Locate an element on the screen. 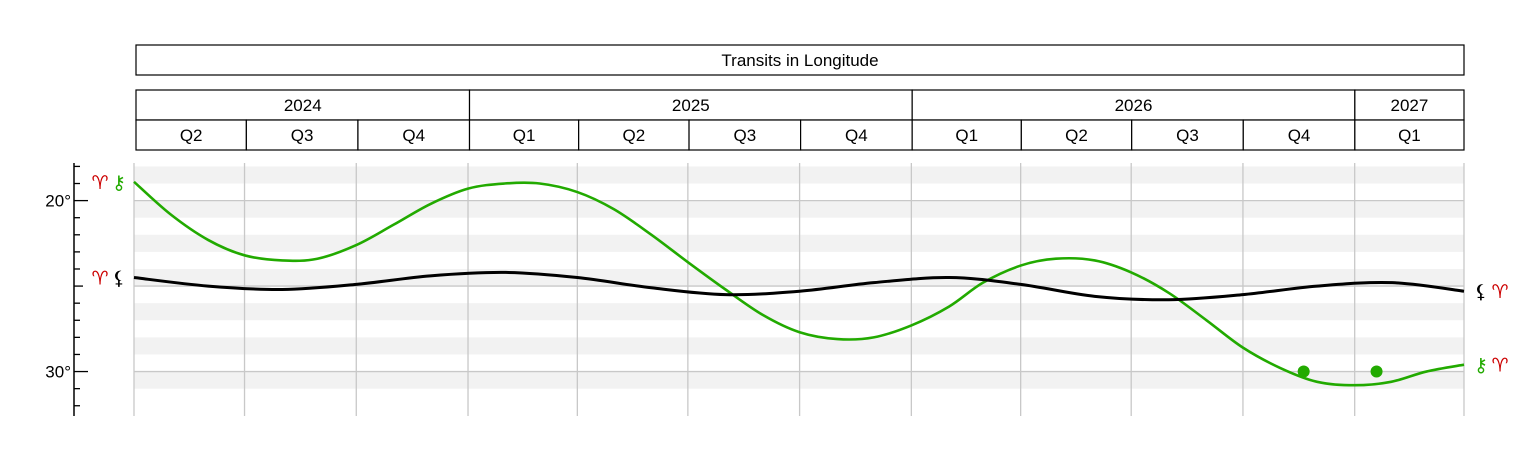  title-box: Transits in Longitude is located at coordinates (800, 60).